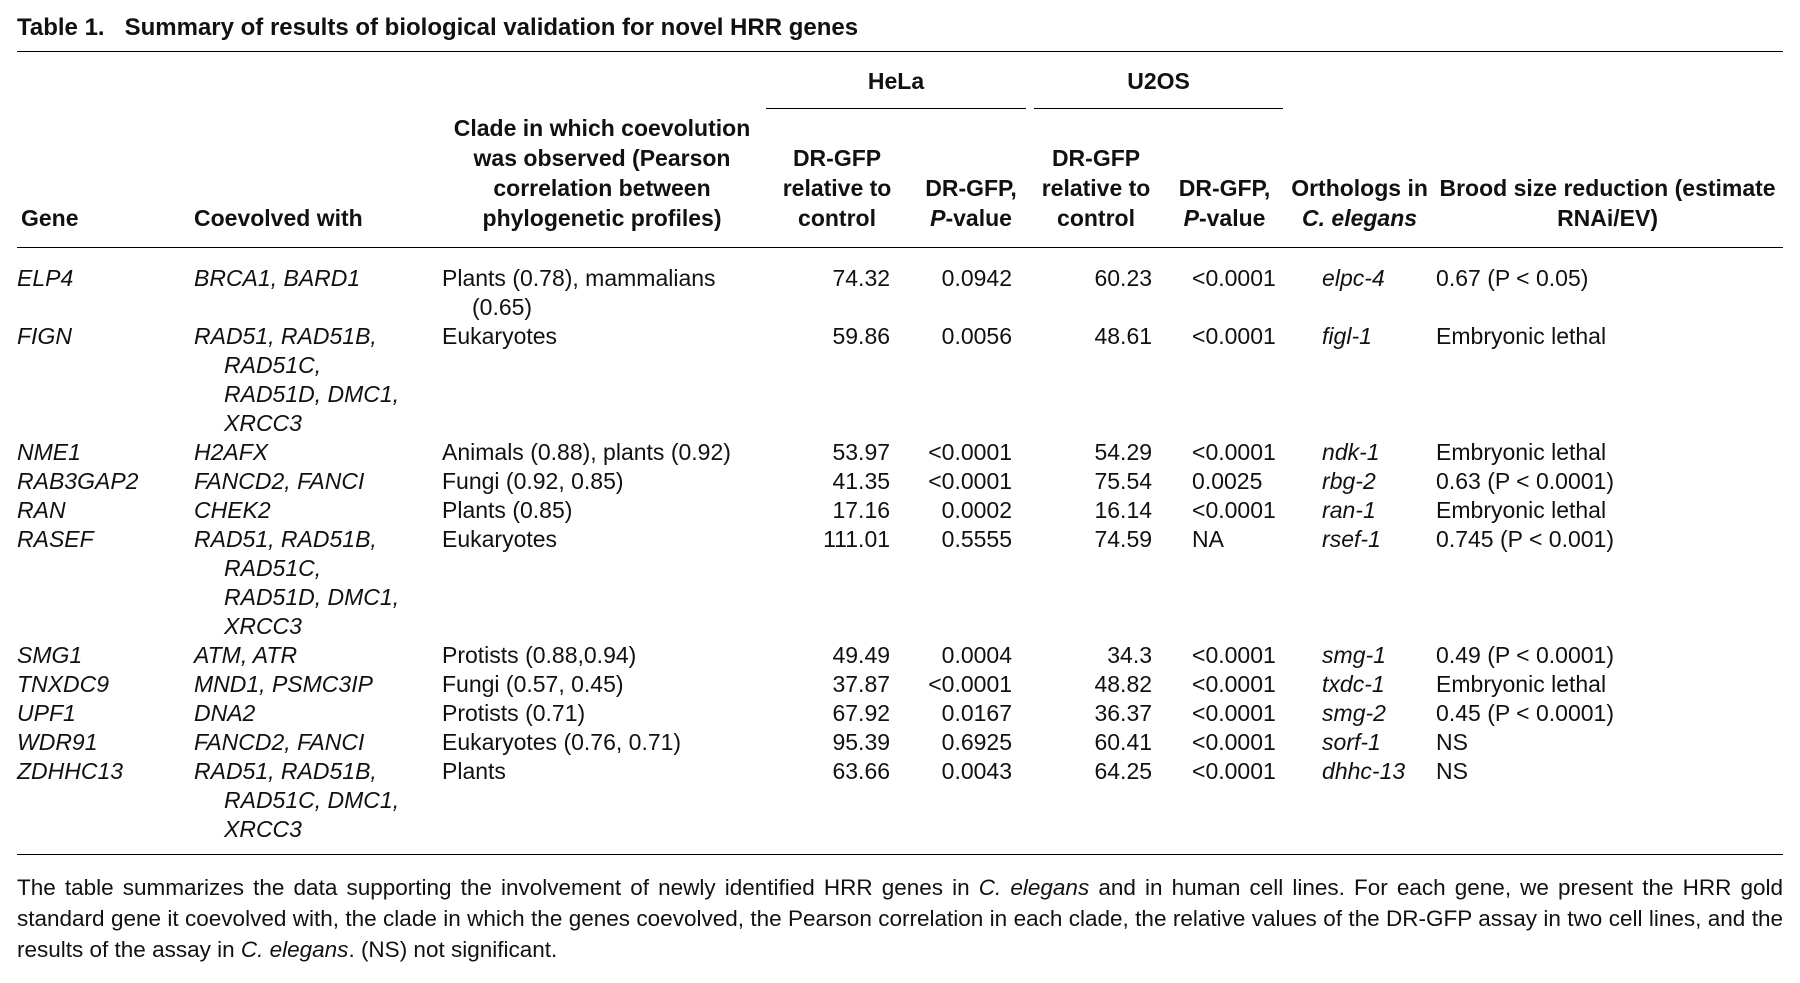 This screenshot has width=1800, height=983. Describe the element at coordinates (303, 684) in the screenshot. I see `cell: MND1, PSMC3IP` at that location.